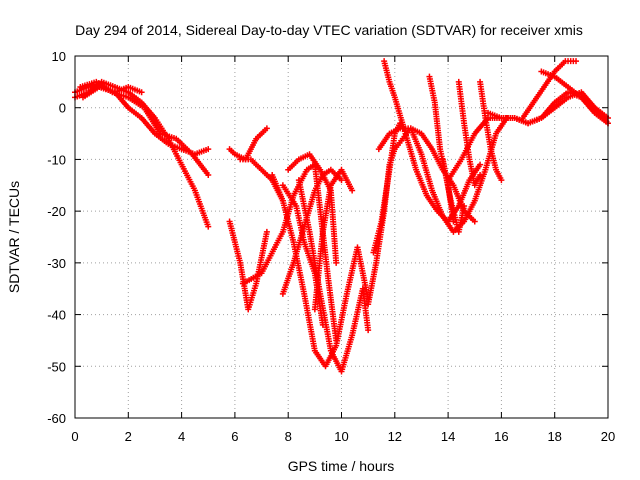 This screenshot has height=480, width=640. I want to click on x-tick-label: 16, so click(501, 436).